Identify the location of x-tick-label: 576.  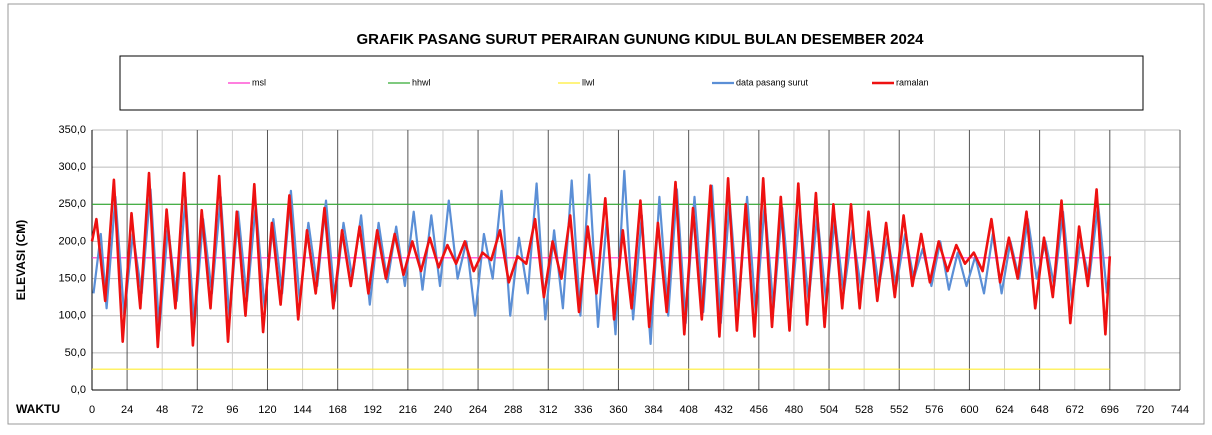
(934, 410).